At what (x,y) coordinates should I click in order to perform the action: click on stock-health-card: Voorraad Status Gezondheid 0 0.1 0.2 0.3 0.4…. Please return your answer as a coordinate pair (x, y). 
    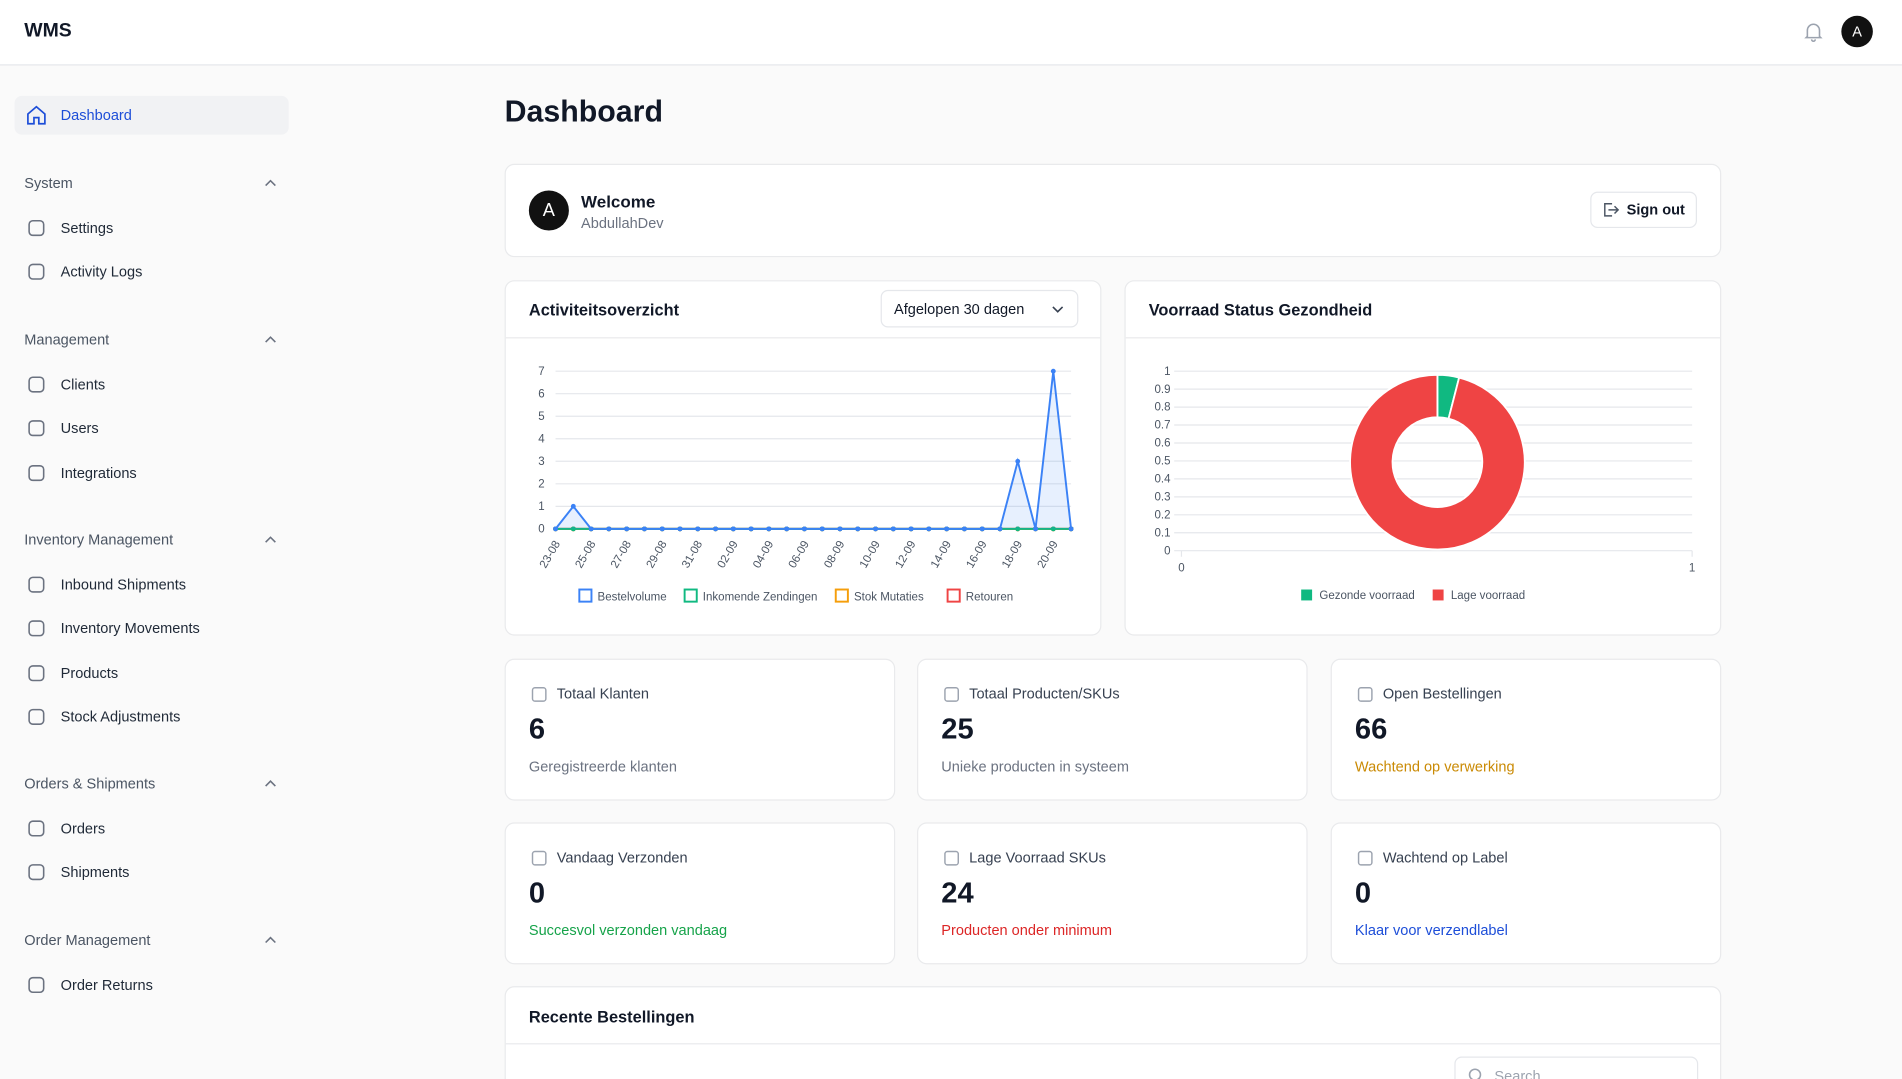
    Looking at the image, I should click on (1423, 458).